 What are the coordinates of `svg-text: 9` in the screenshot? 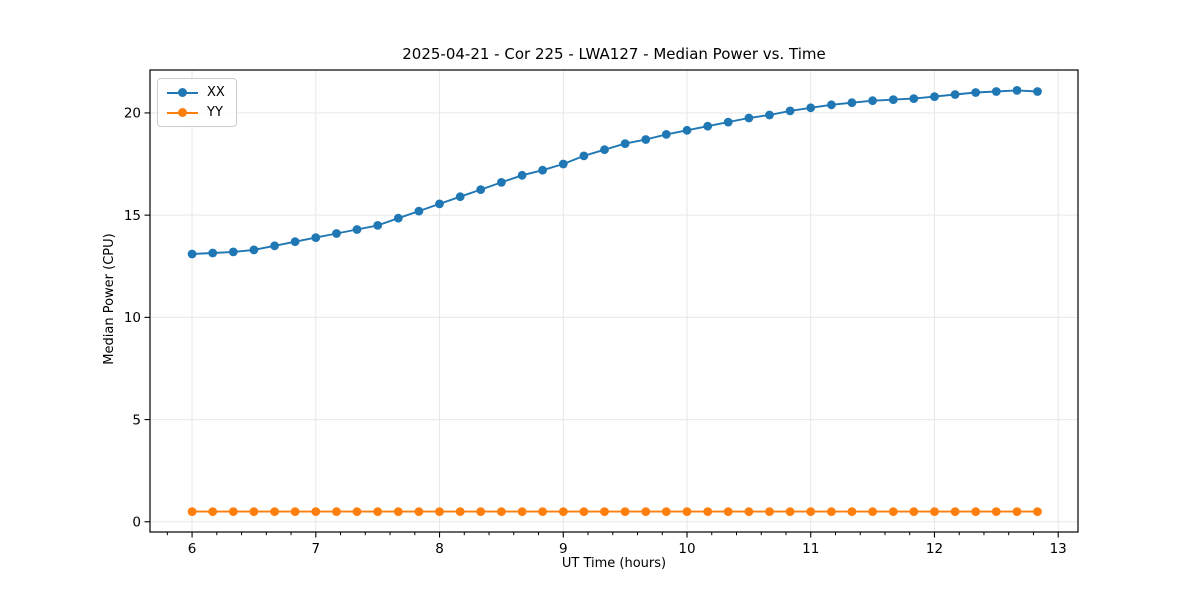 It's located at (563, 549).